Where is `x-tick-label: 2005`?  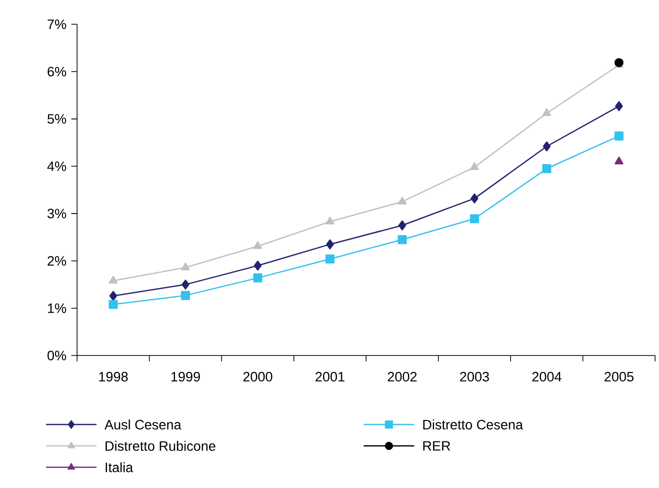
x-tick-label: 2005 is located at coordinates (619, 377).